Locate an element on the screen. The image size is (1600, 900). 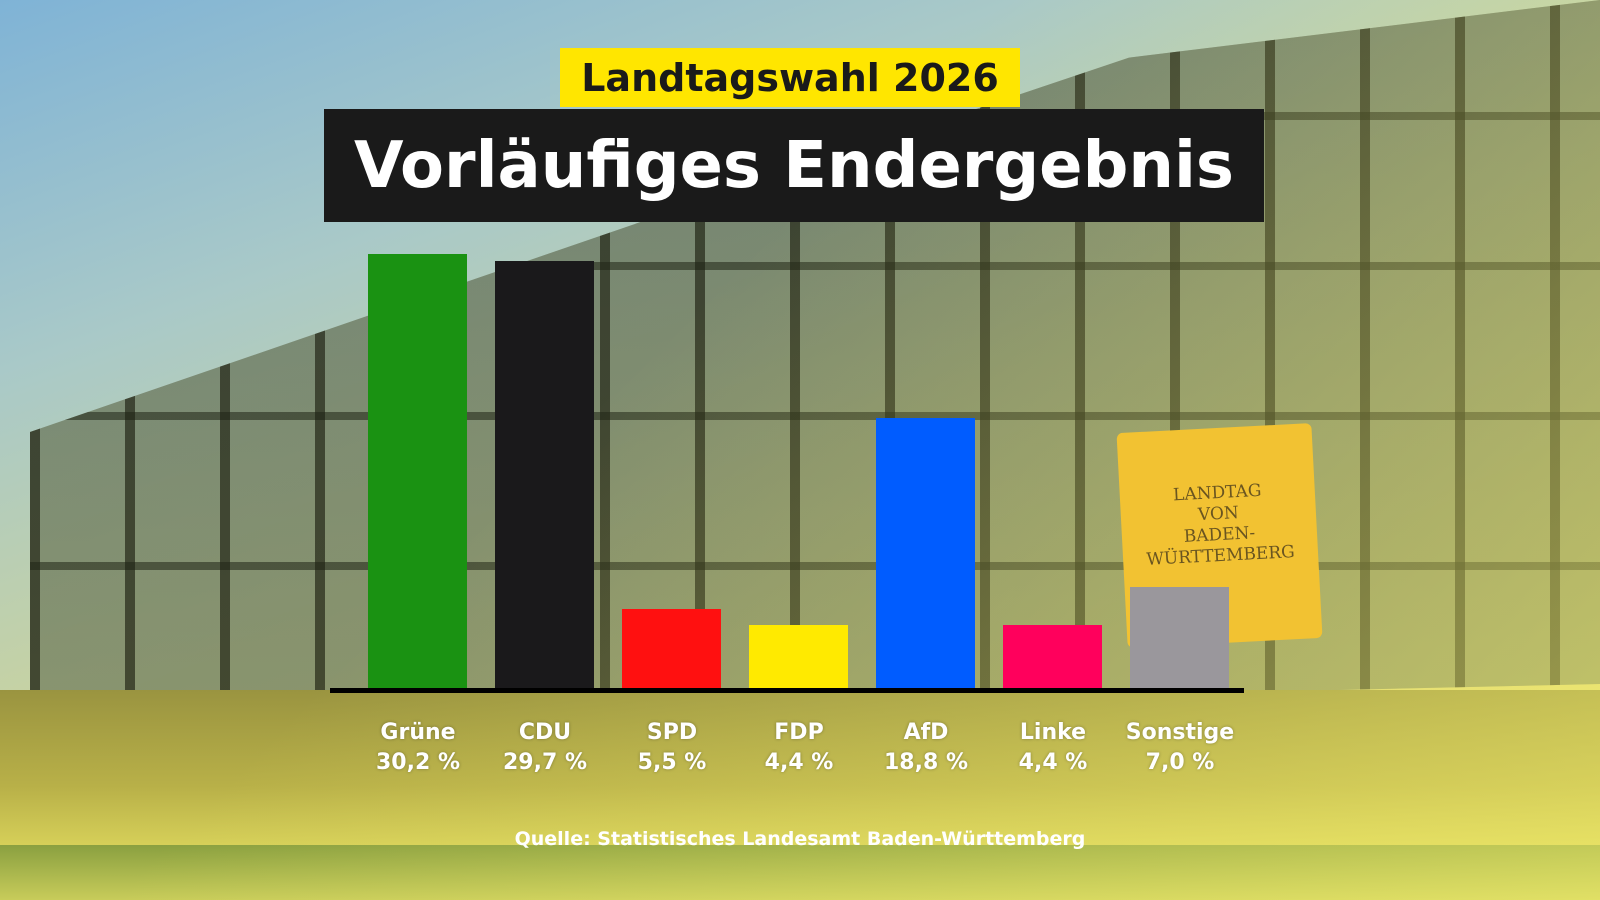
bar-label: CDU 29,7 % is located at coordinates (545, 748).